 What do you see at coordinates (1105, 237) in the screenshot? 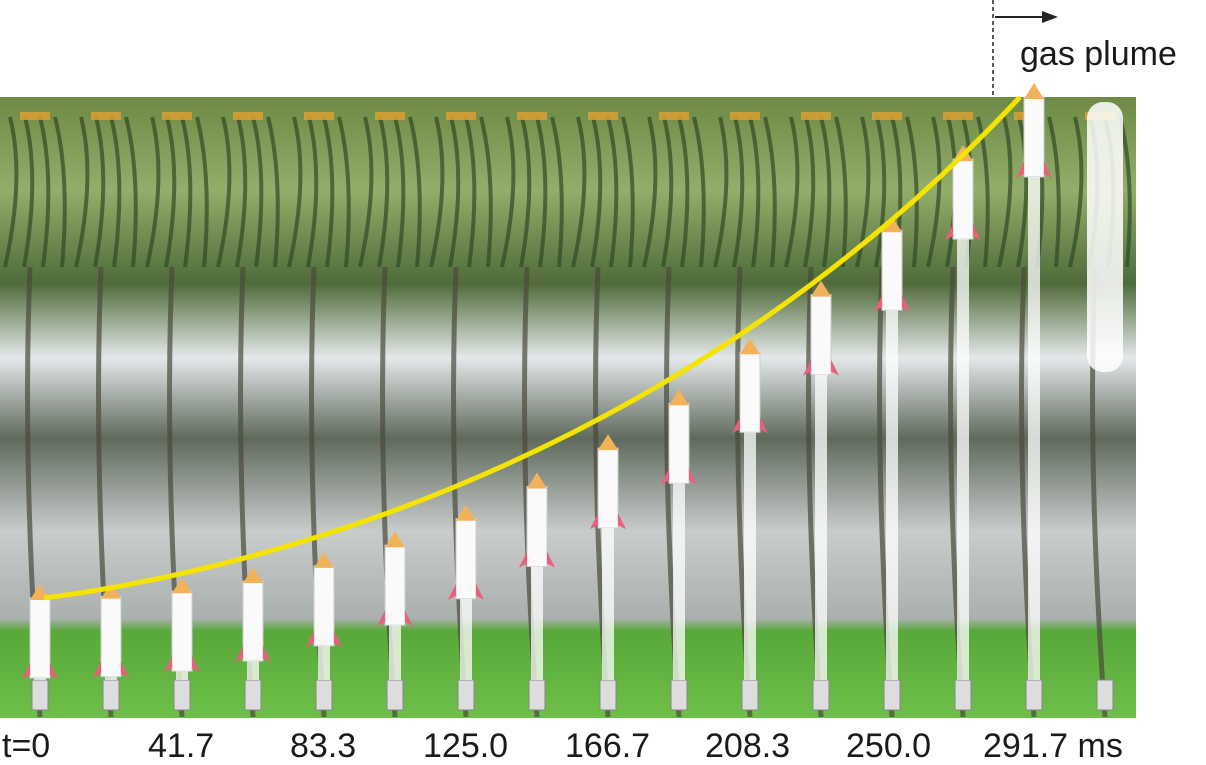
I see `gas-plume` at bounding box center [1105, 237].